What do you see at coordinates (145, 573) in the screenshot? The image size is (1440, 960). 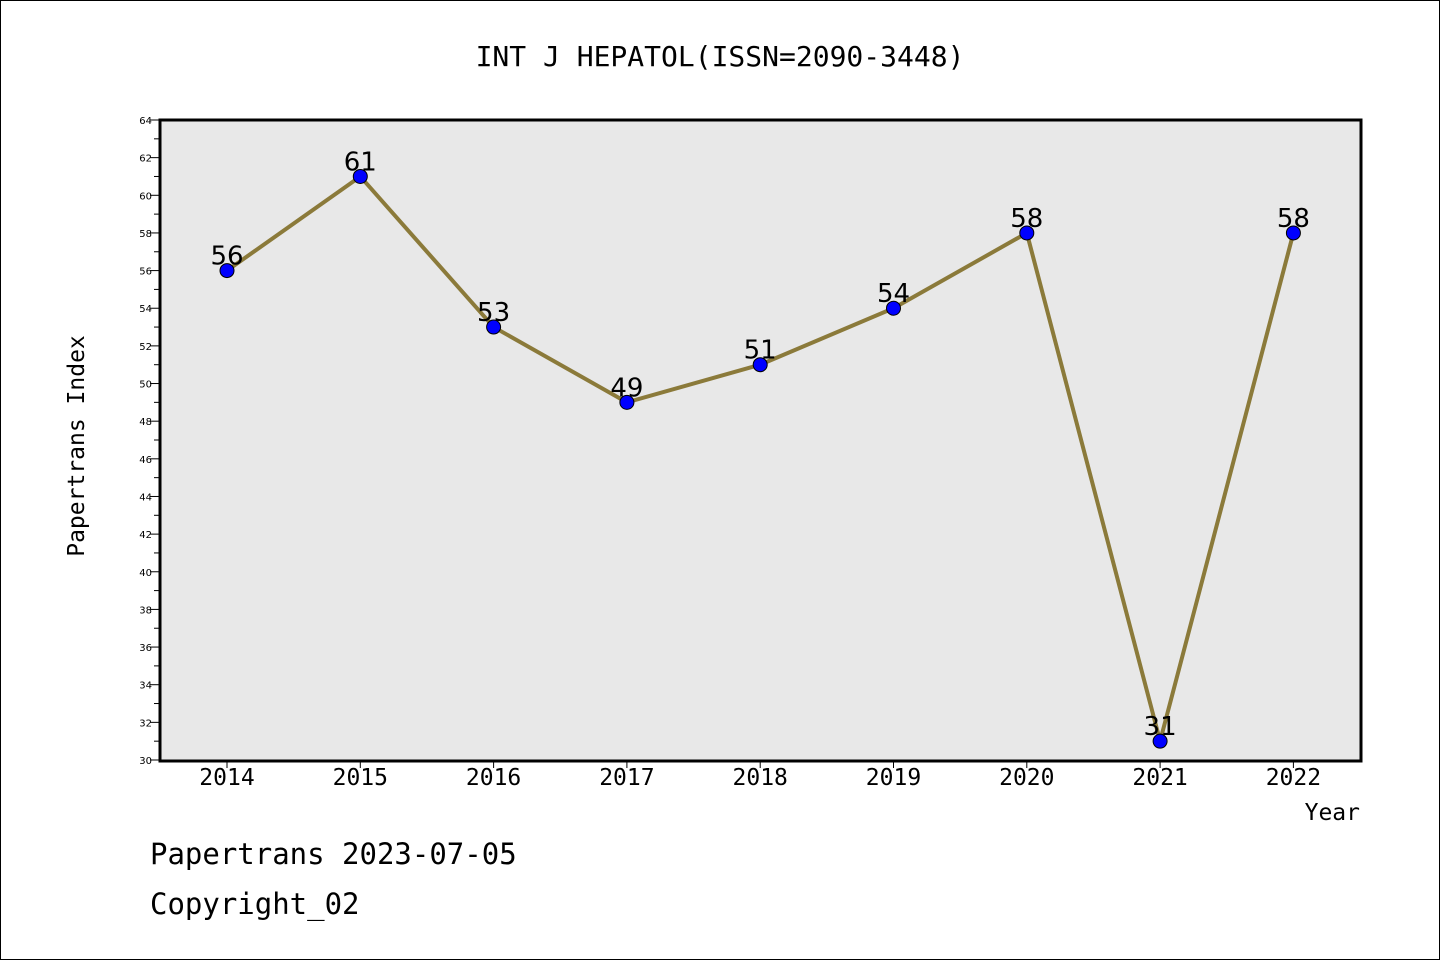 I see `y-tick-label: 40` at bounding box center [145, 573].